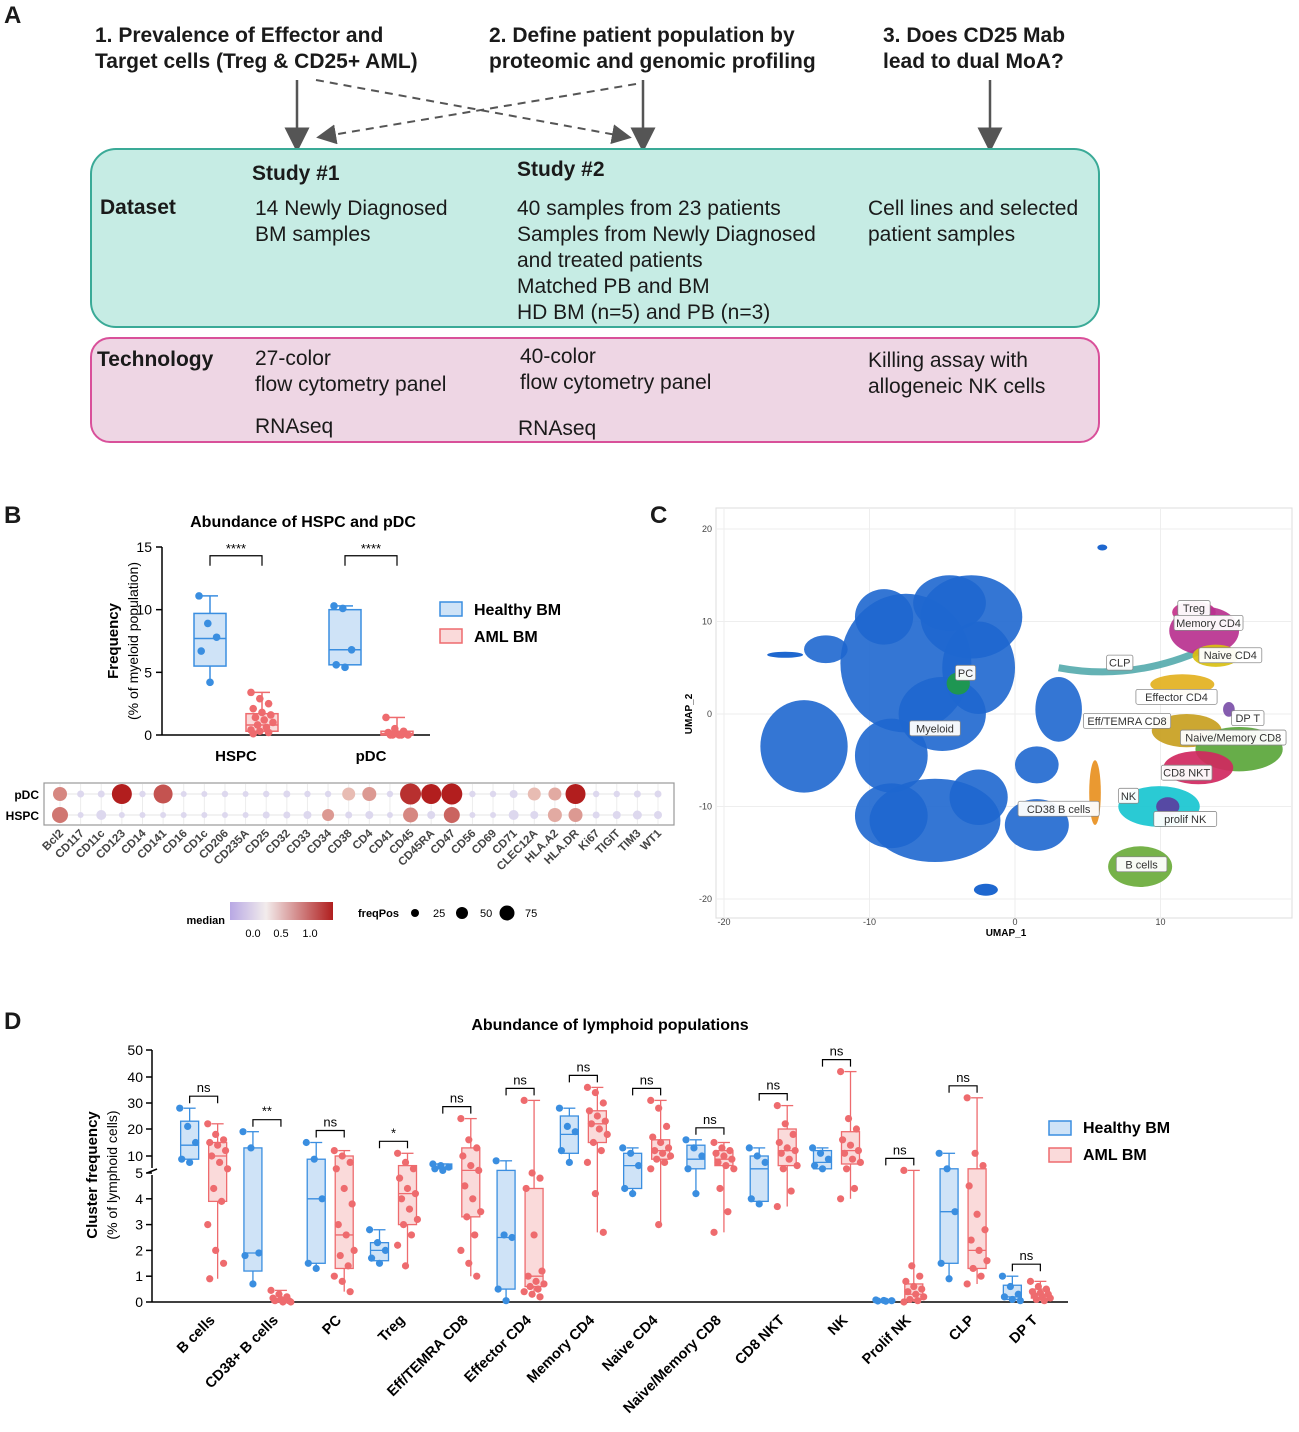 This screenshot has height=1432, width=1299. I want to click on question-1-line-1: 1. Prevalence of Effector and, so click(239, 35).